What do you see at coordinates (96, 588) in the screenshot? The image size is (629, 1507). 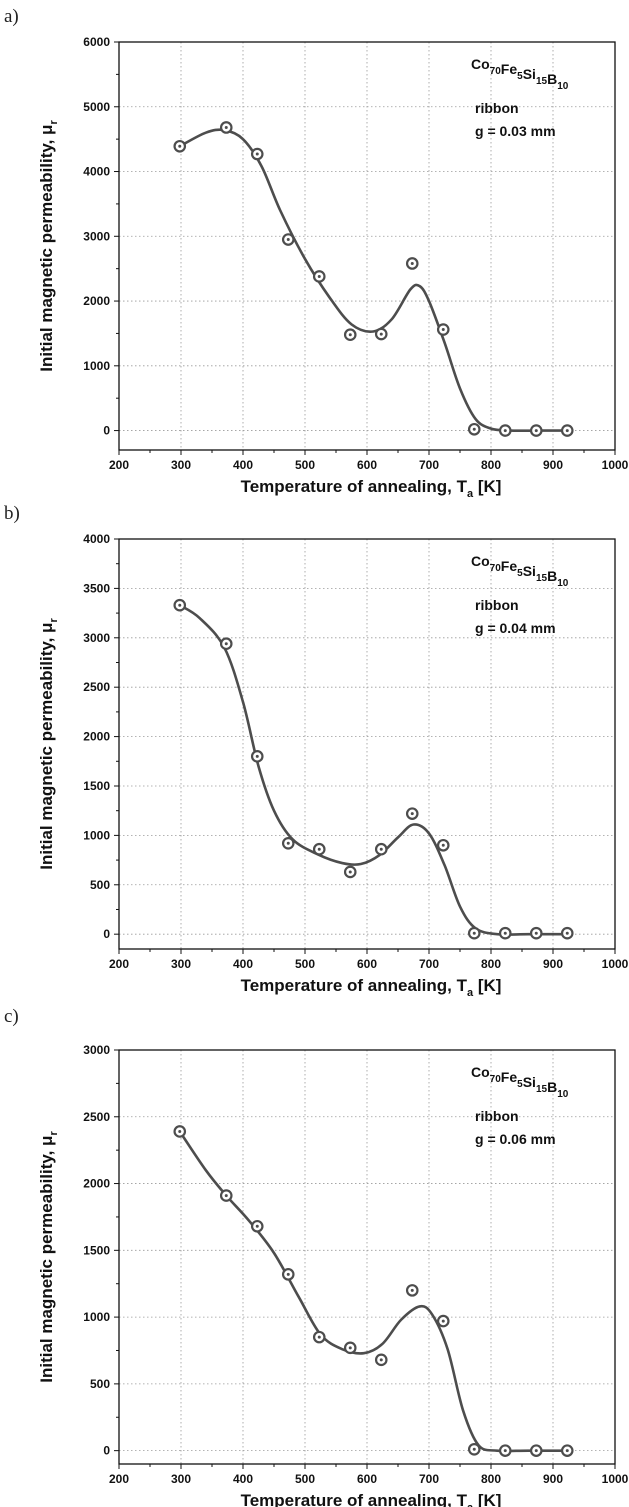 I see `y-tick-label: 3500` at bounding box center [96, 588].